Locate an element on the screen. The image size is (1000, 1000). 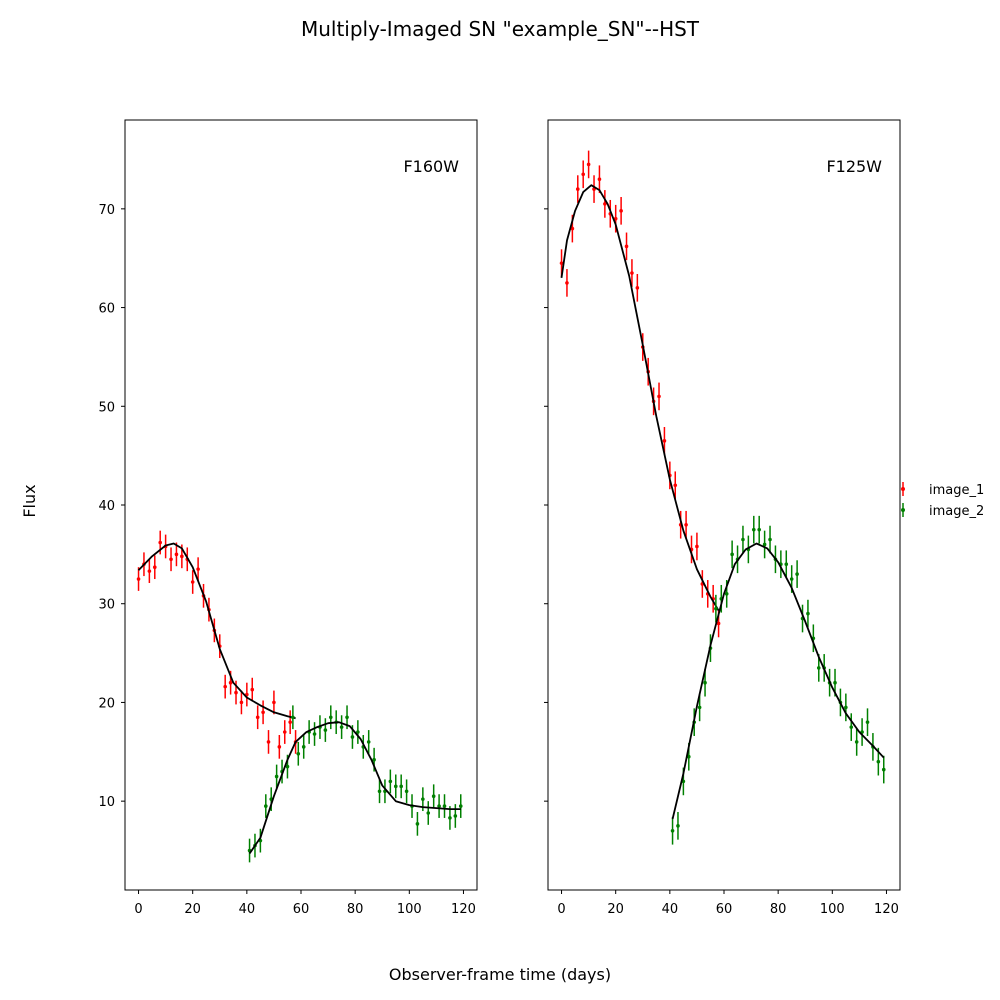
y-tick-label: 40 is located at coordinates (106, 506).